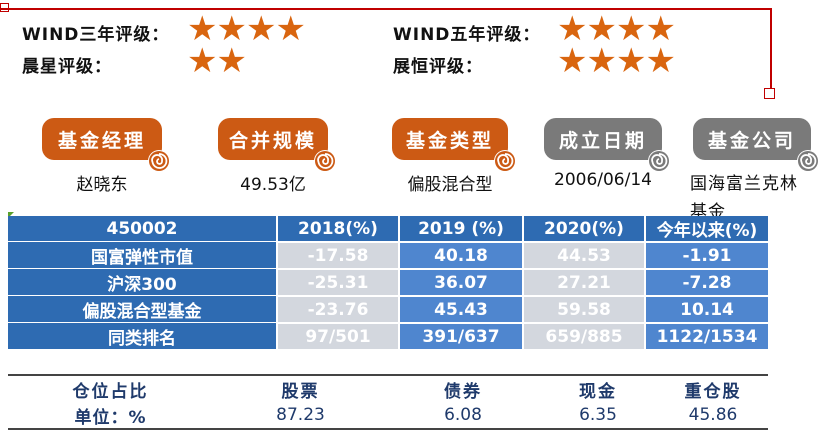 This screenshot has width=834, height=438. I want to click on fund-company-badge: 基金公司, so click(756, 145).